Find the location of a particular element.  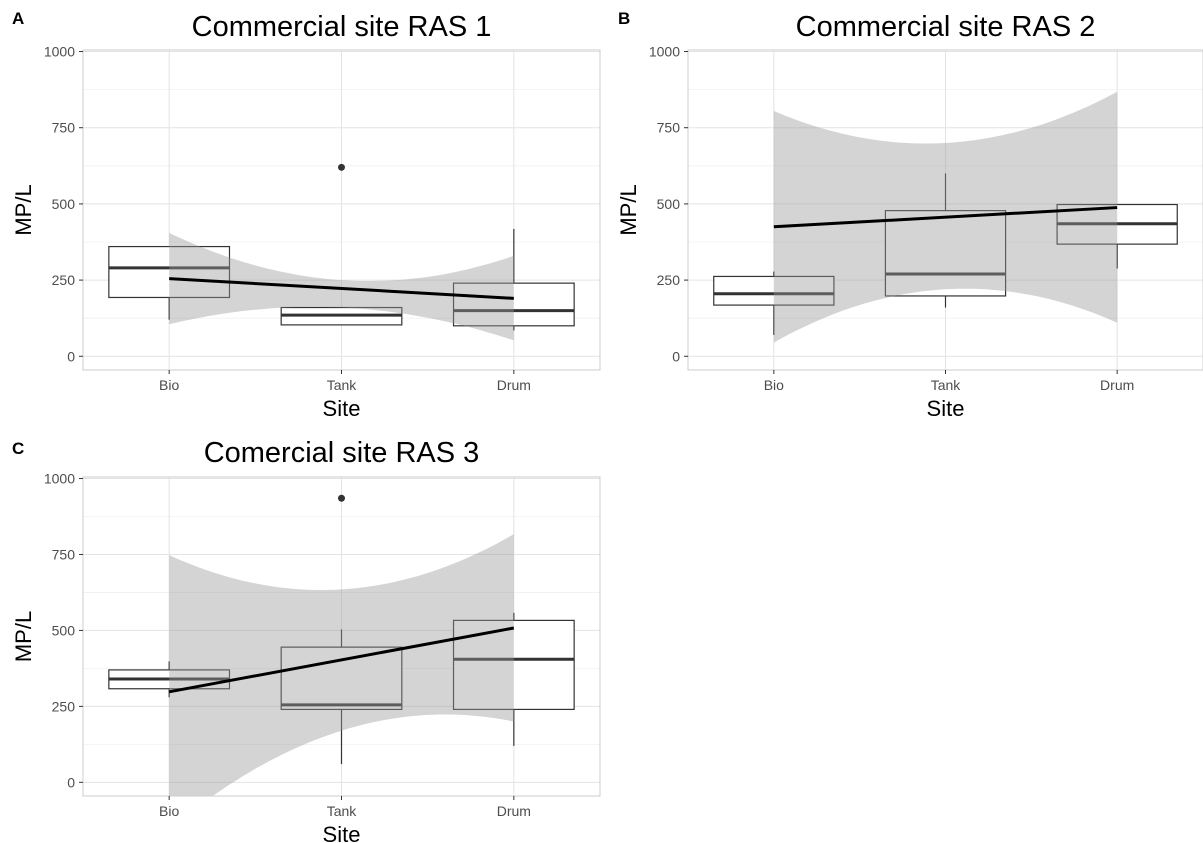

chart-title: Comercial site RAS 3 is located at coordinates (342, 453).